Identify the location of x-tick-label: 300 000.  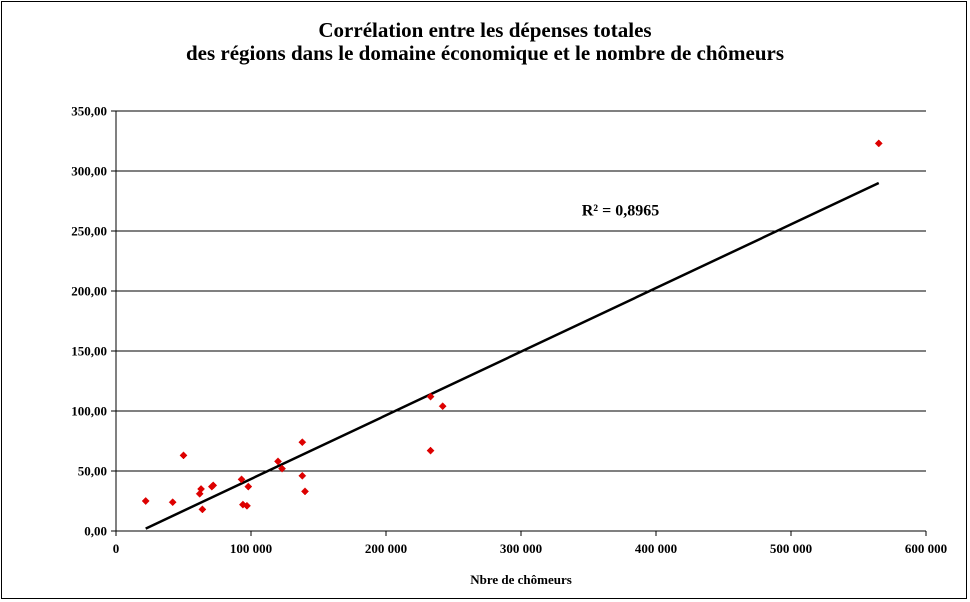
(521, 548).